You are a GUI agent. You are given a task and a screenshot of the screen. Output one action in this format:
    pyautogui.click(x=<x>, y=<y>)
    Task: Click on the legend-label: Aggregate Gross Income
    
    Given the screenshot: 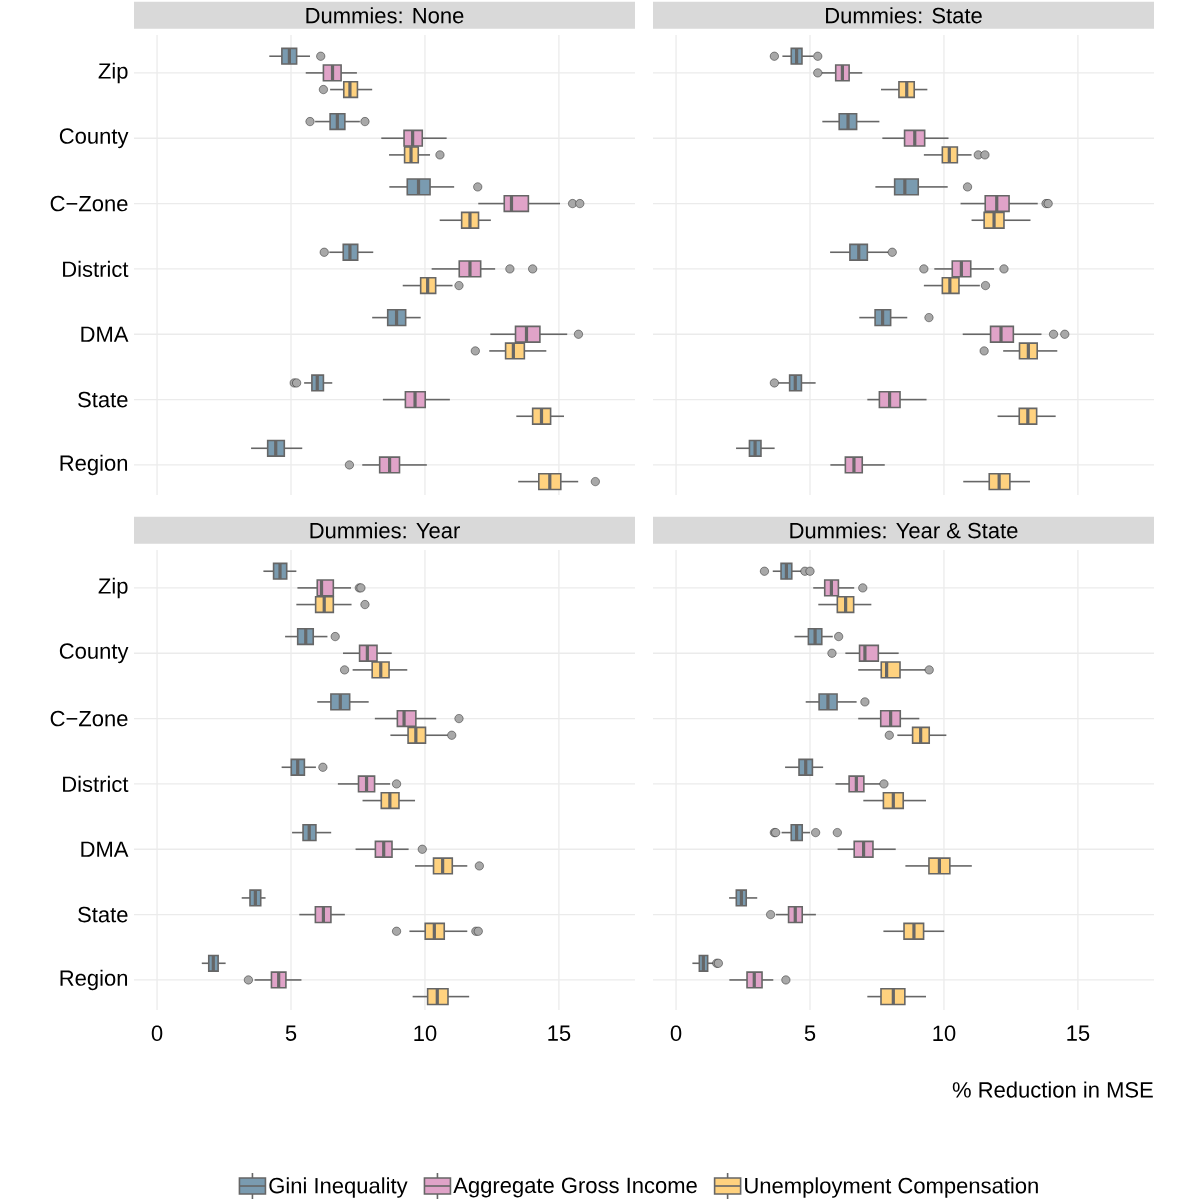 What is the action you would take?
    pyautogui.click(x=575, y=1187)
    